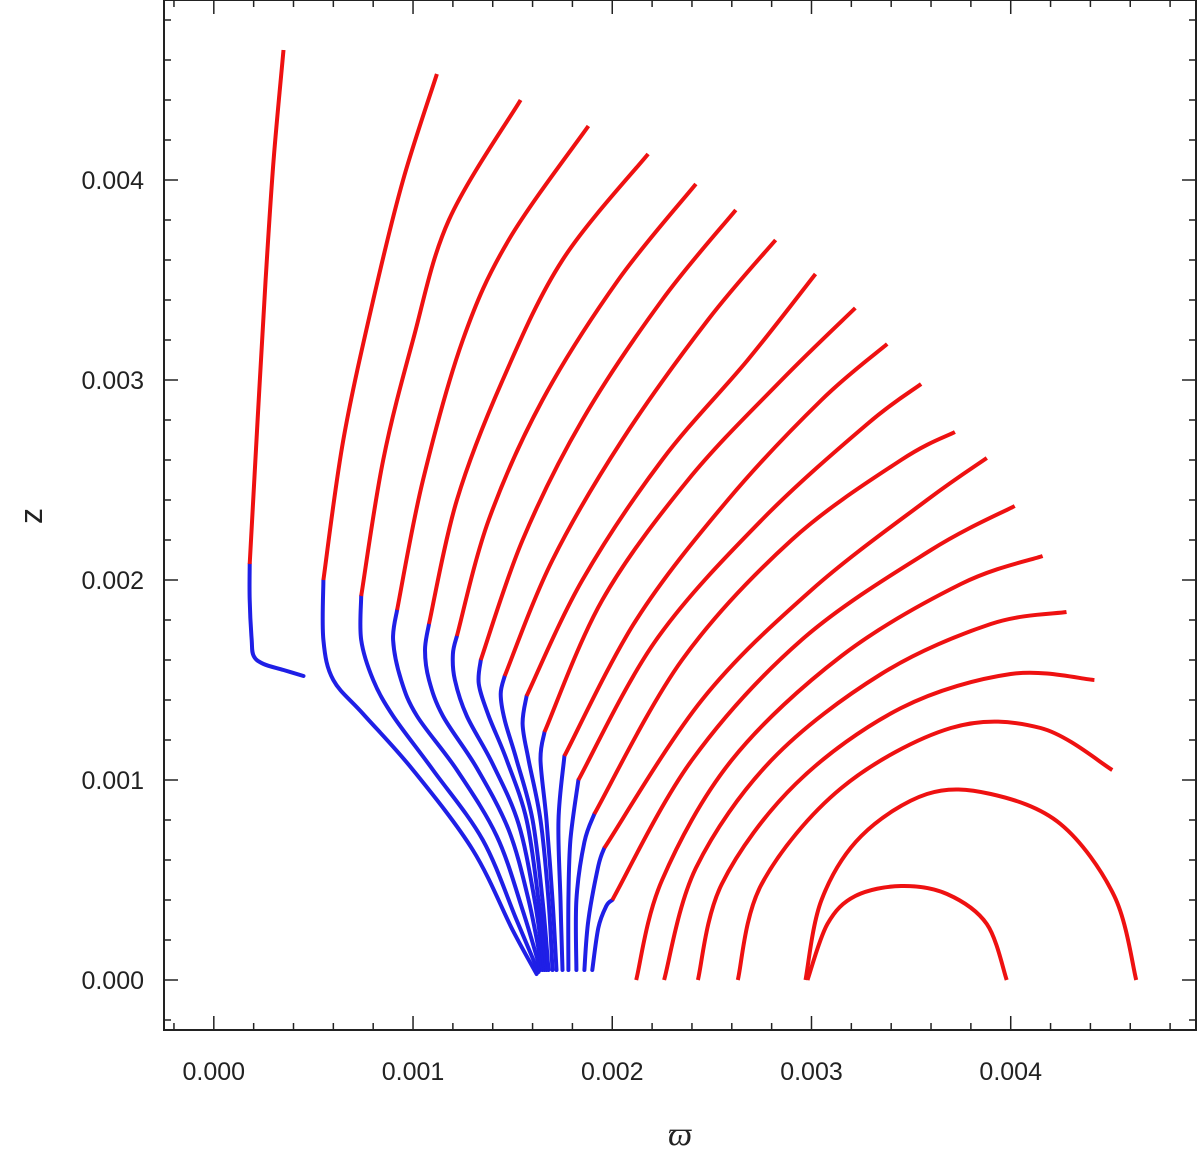 The image size is (1200, 1155). Describe the element at coordinates (266, 307) in the screenshot. I see `field-line-0-outer-segment` at that location.